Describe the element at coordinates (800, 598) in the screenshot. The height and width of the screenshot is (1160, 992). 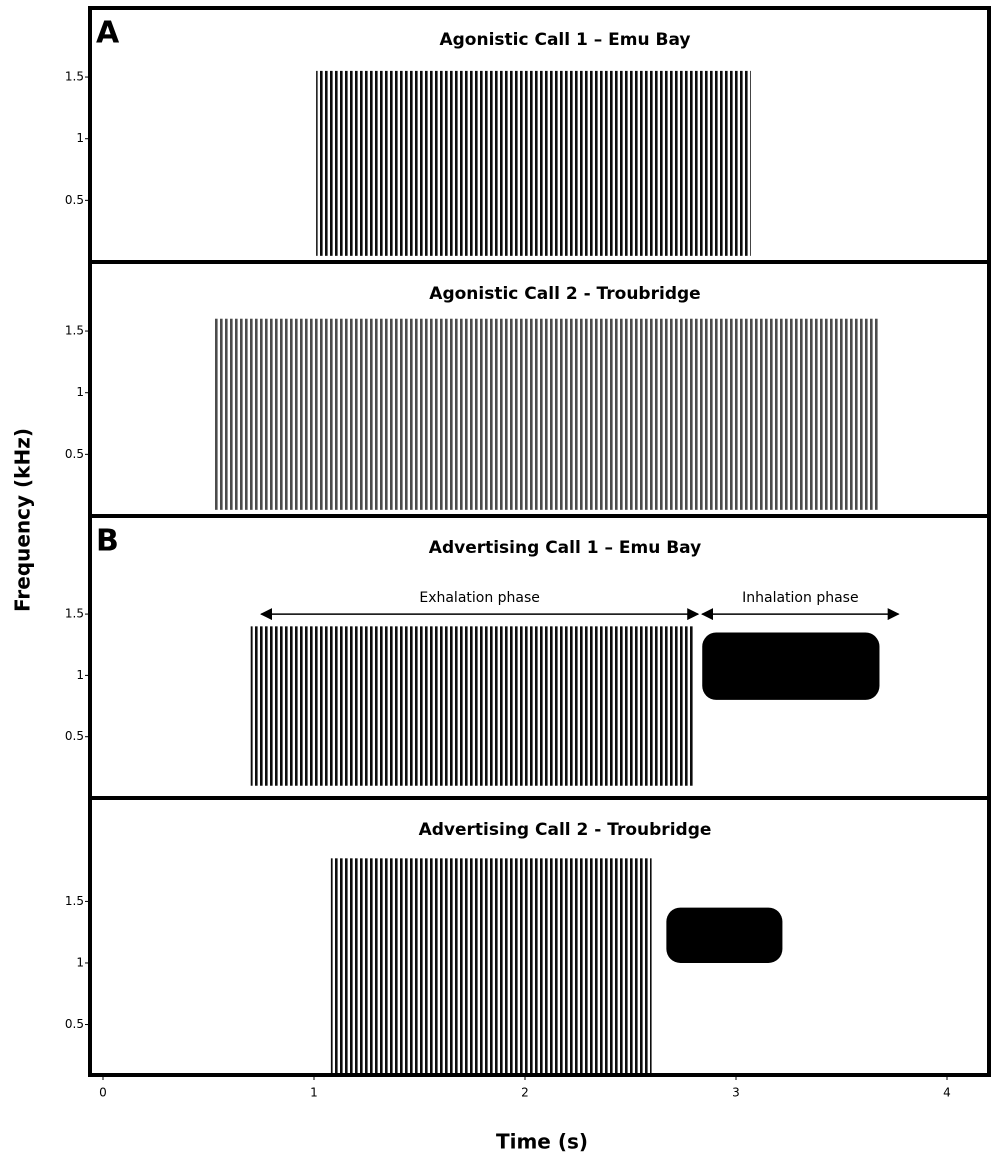
I see `annotation: Inhalation phase` at that location.